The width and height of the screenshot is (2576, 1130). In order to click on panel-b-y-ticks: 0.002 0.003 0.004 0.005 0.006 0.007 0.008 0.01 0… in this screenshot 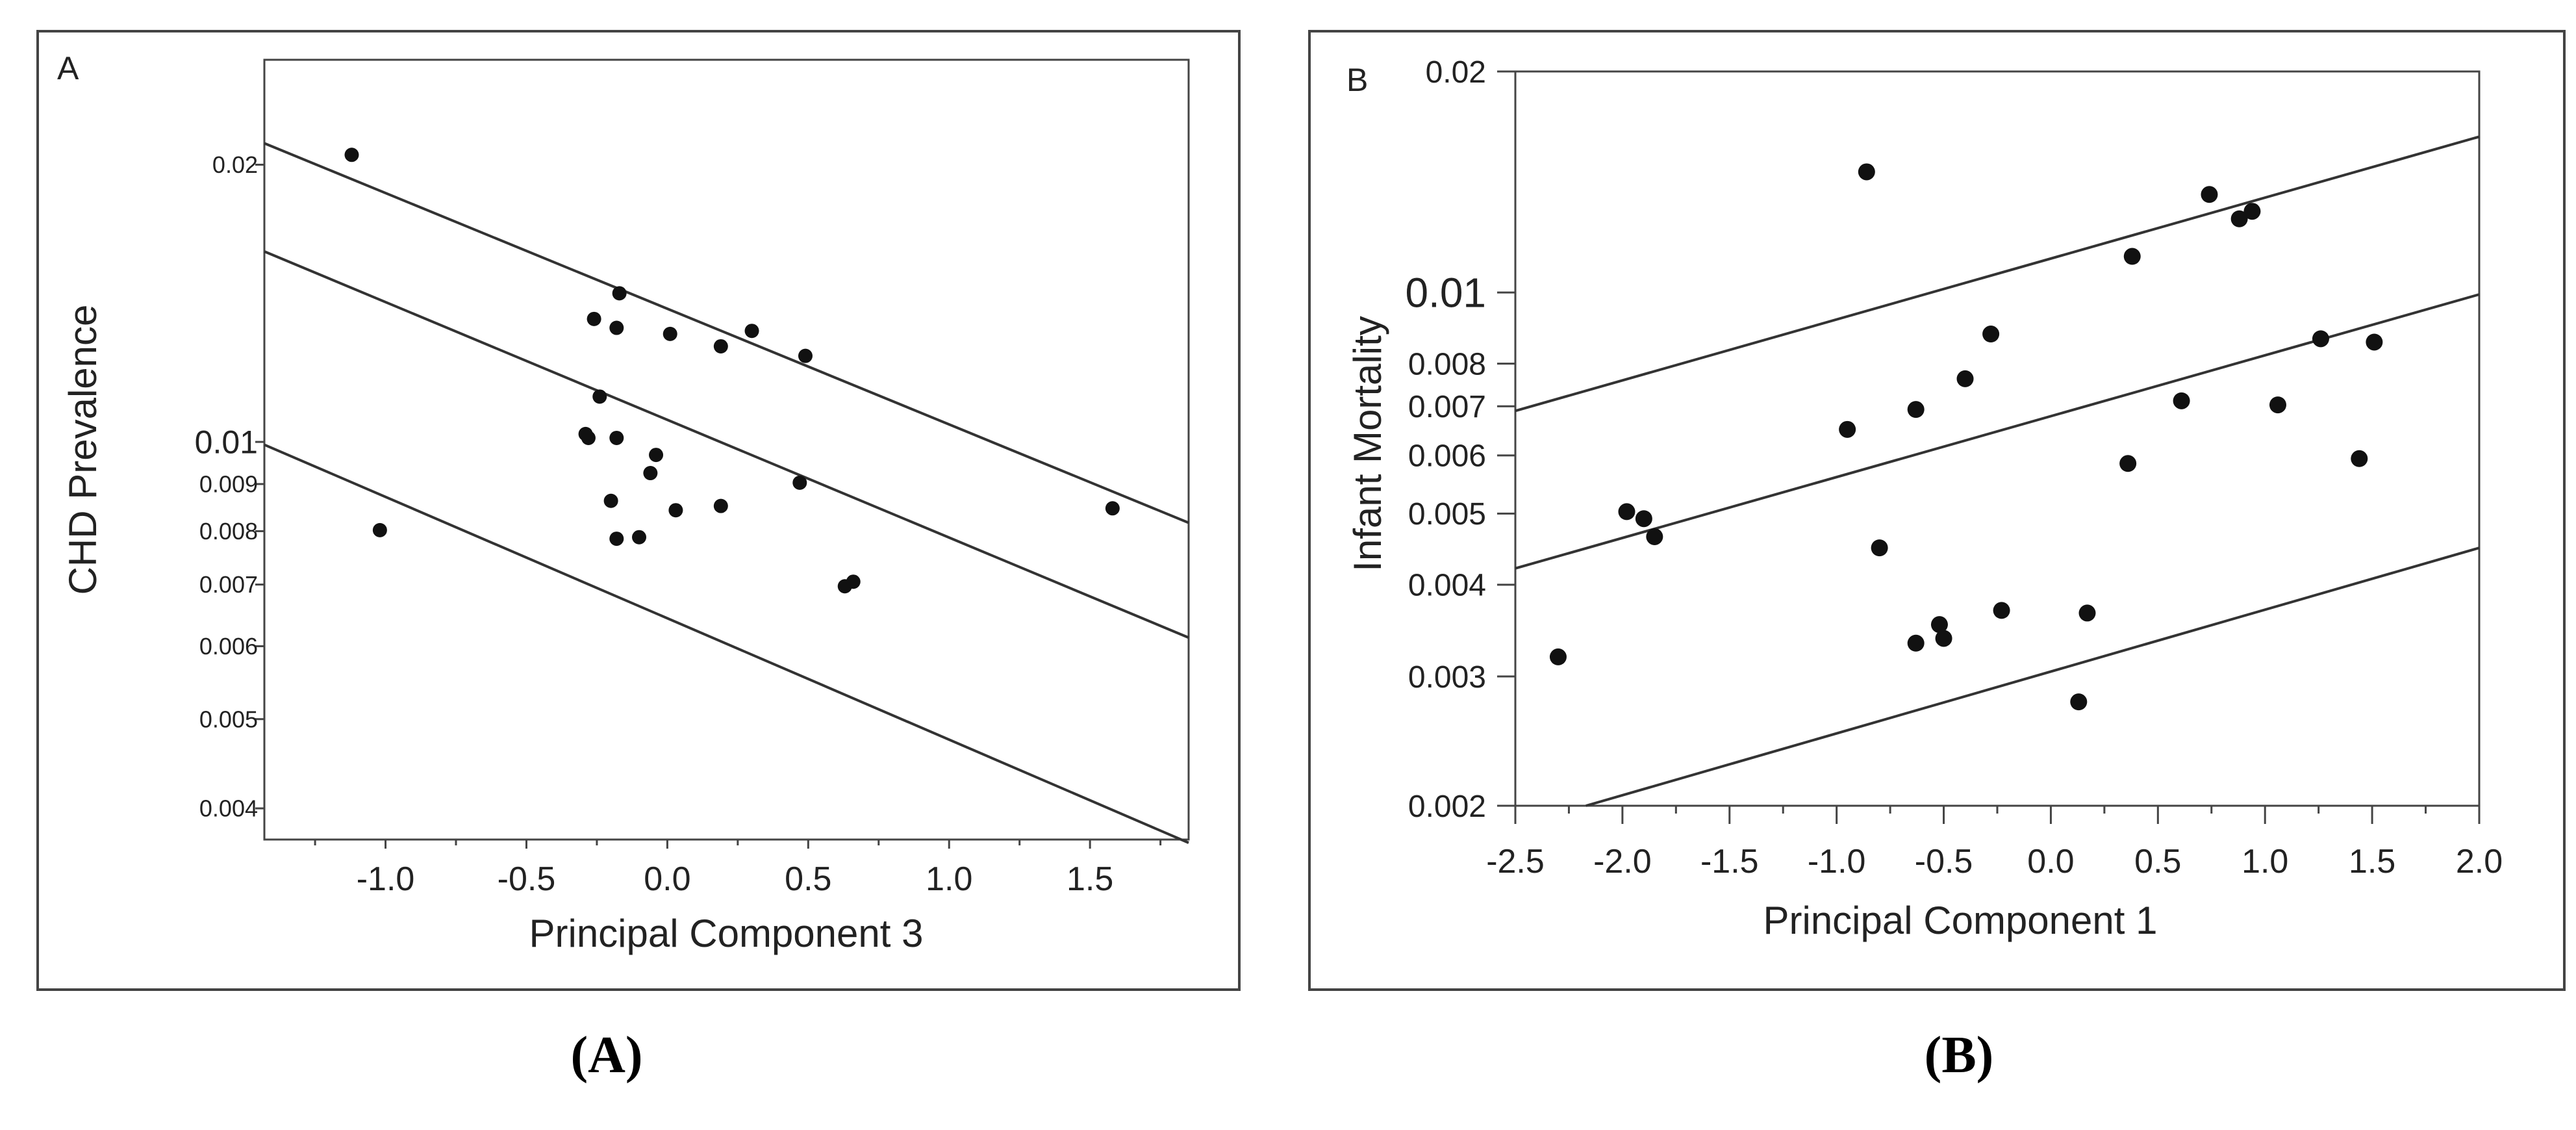, I will do `click(1460, 439)`.